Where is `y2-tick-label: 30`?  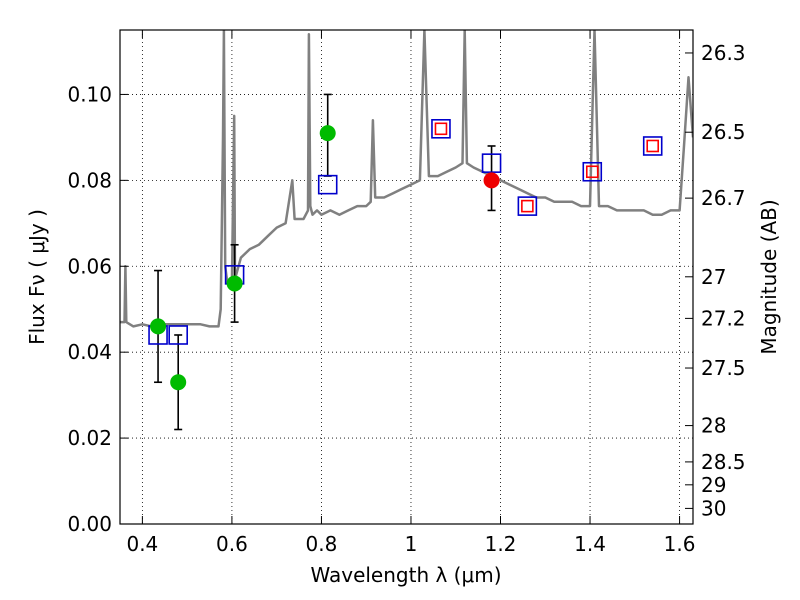 y2-tick-label: 30 is located at coordinates (713, 508).